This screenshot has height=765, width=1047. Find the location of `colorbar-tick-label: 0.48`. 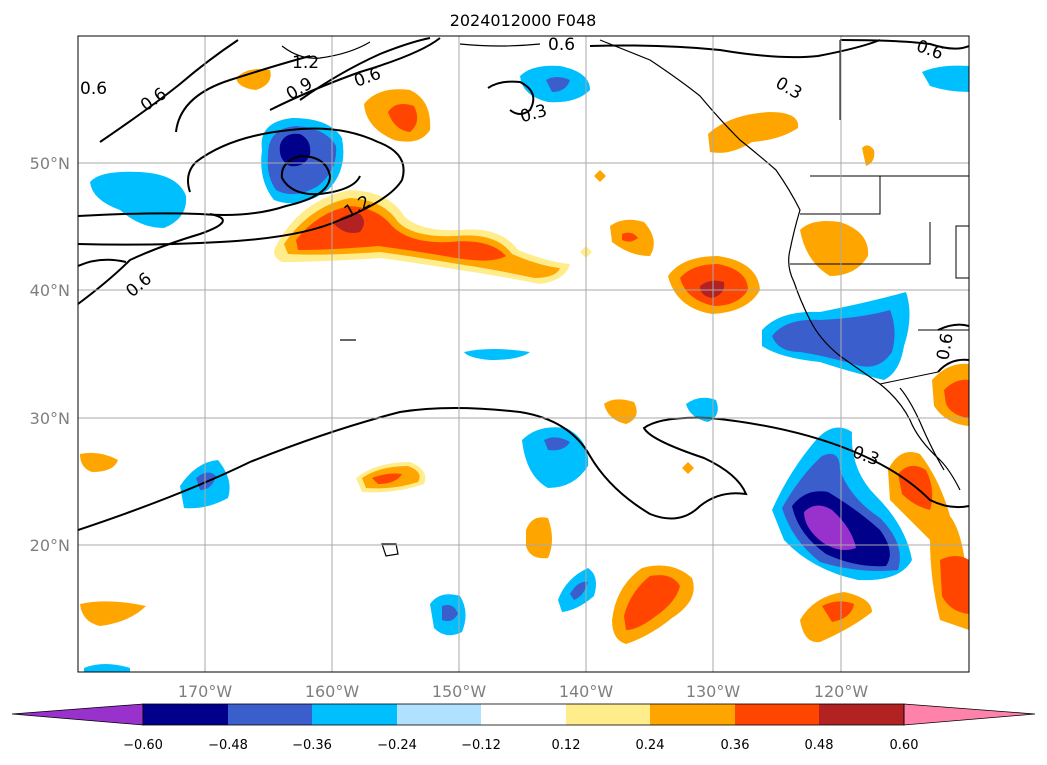

colorbar-tick-label: 0.48 is located at coordinates (819, 745).